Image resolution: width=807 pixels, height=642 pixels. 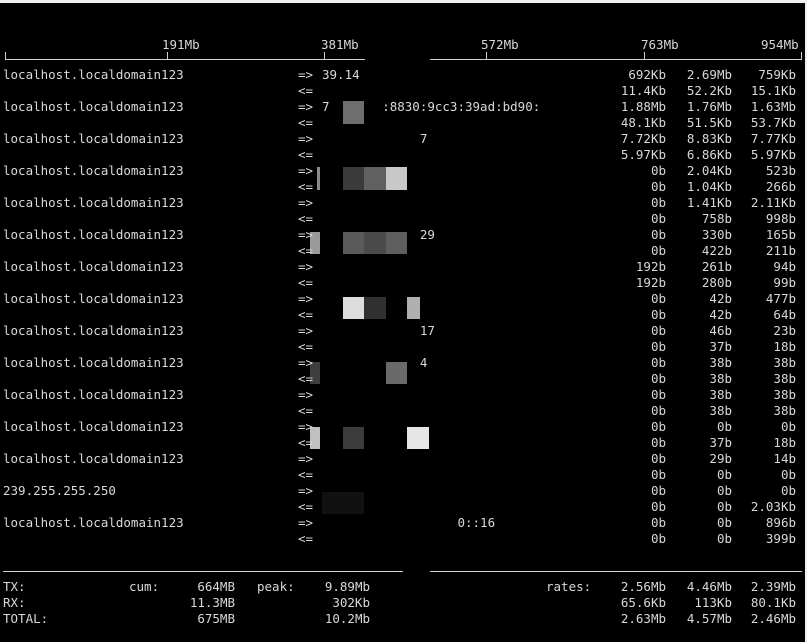 I want to click on tx-rate: 692Kb, so click(x=647, y=74).